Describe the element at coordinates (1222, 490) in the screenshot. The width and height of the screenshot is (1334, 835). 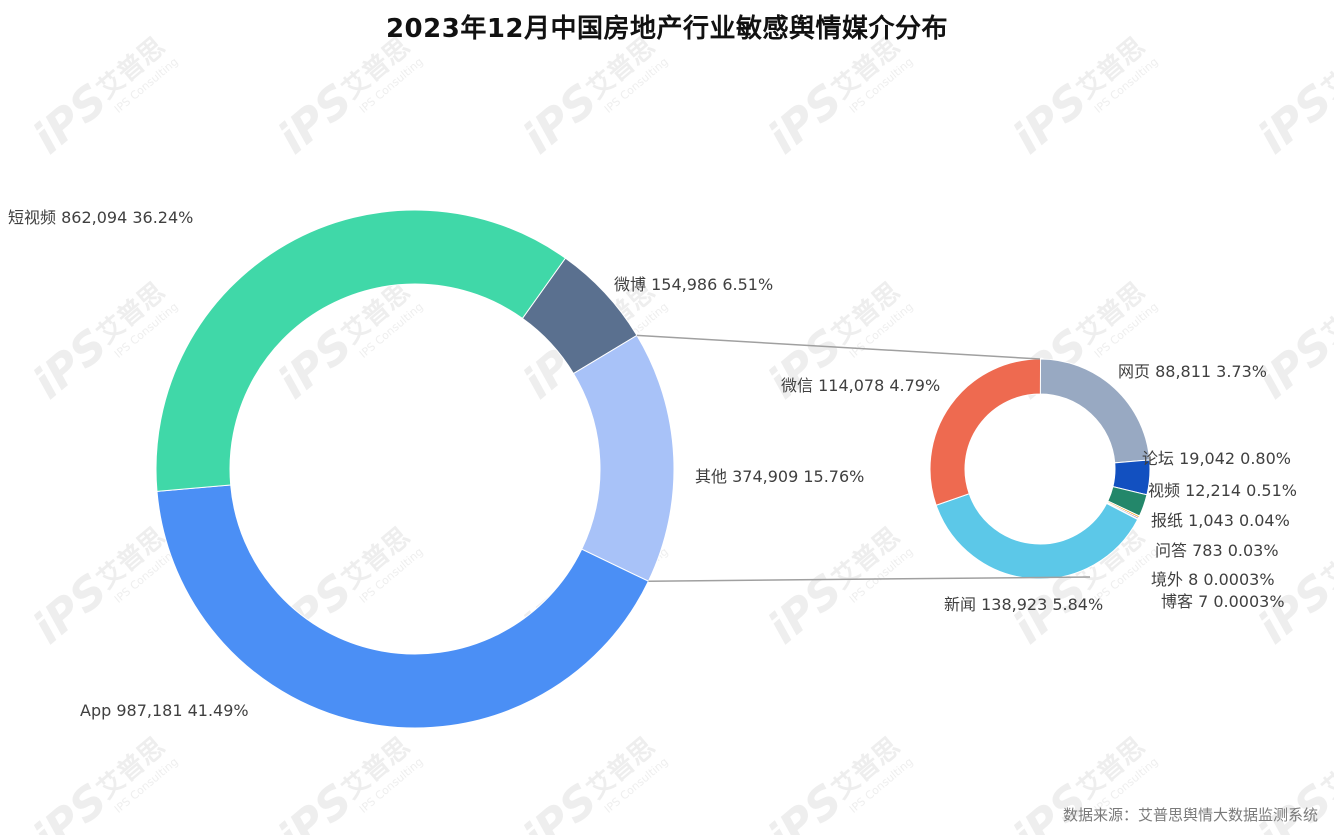
I see `sub-slice-label: 视频 12,214 0.51%` at that location.